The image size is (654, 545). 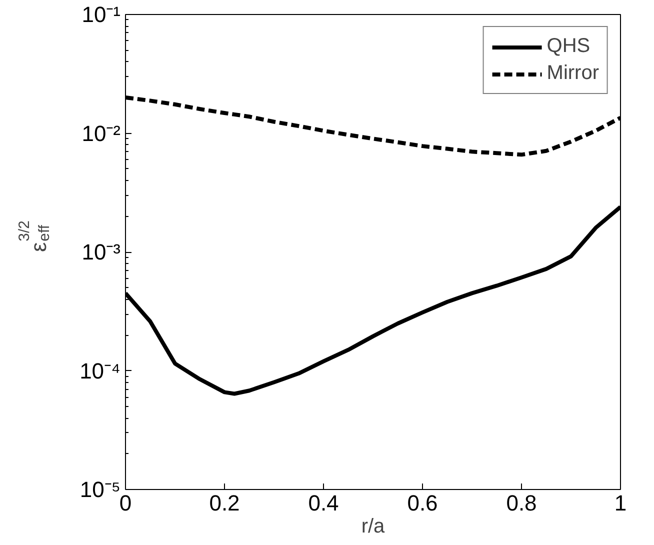 I want to click on legend-label: Mirror, so click(x=572, y=73).